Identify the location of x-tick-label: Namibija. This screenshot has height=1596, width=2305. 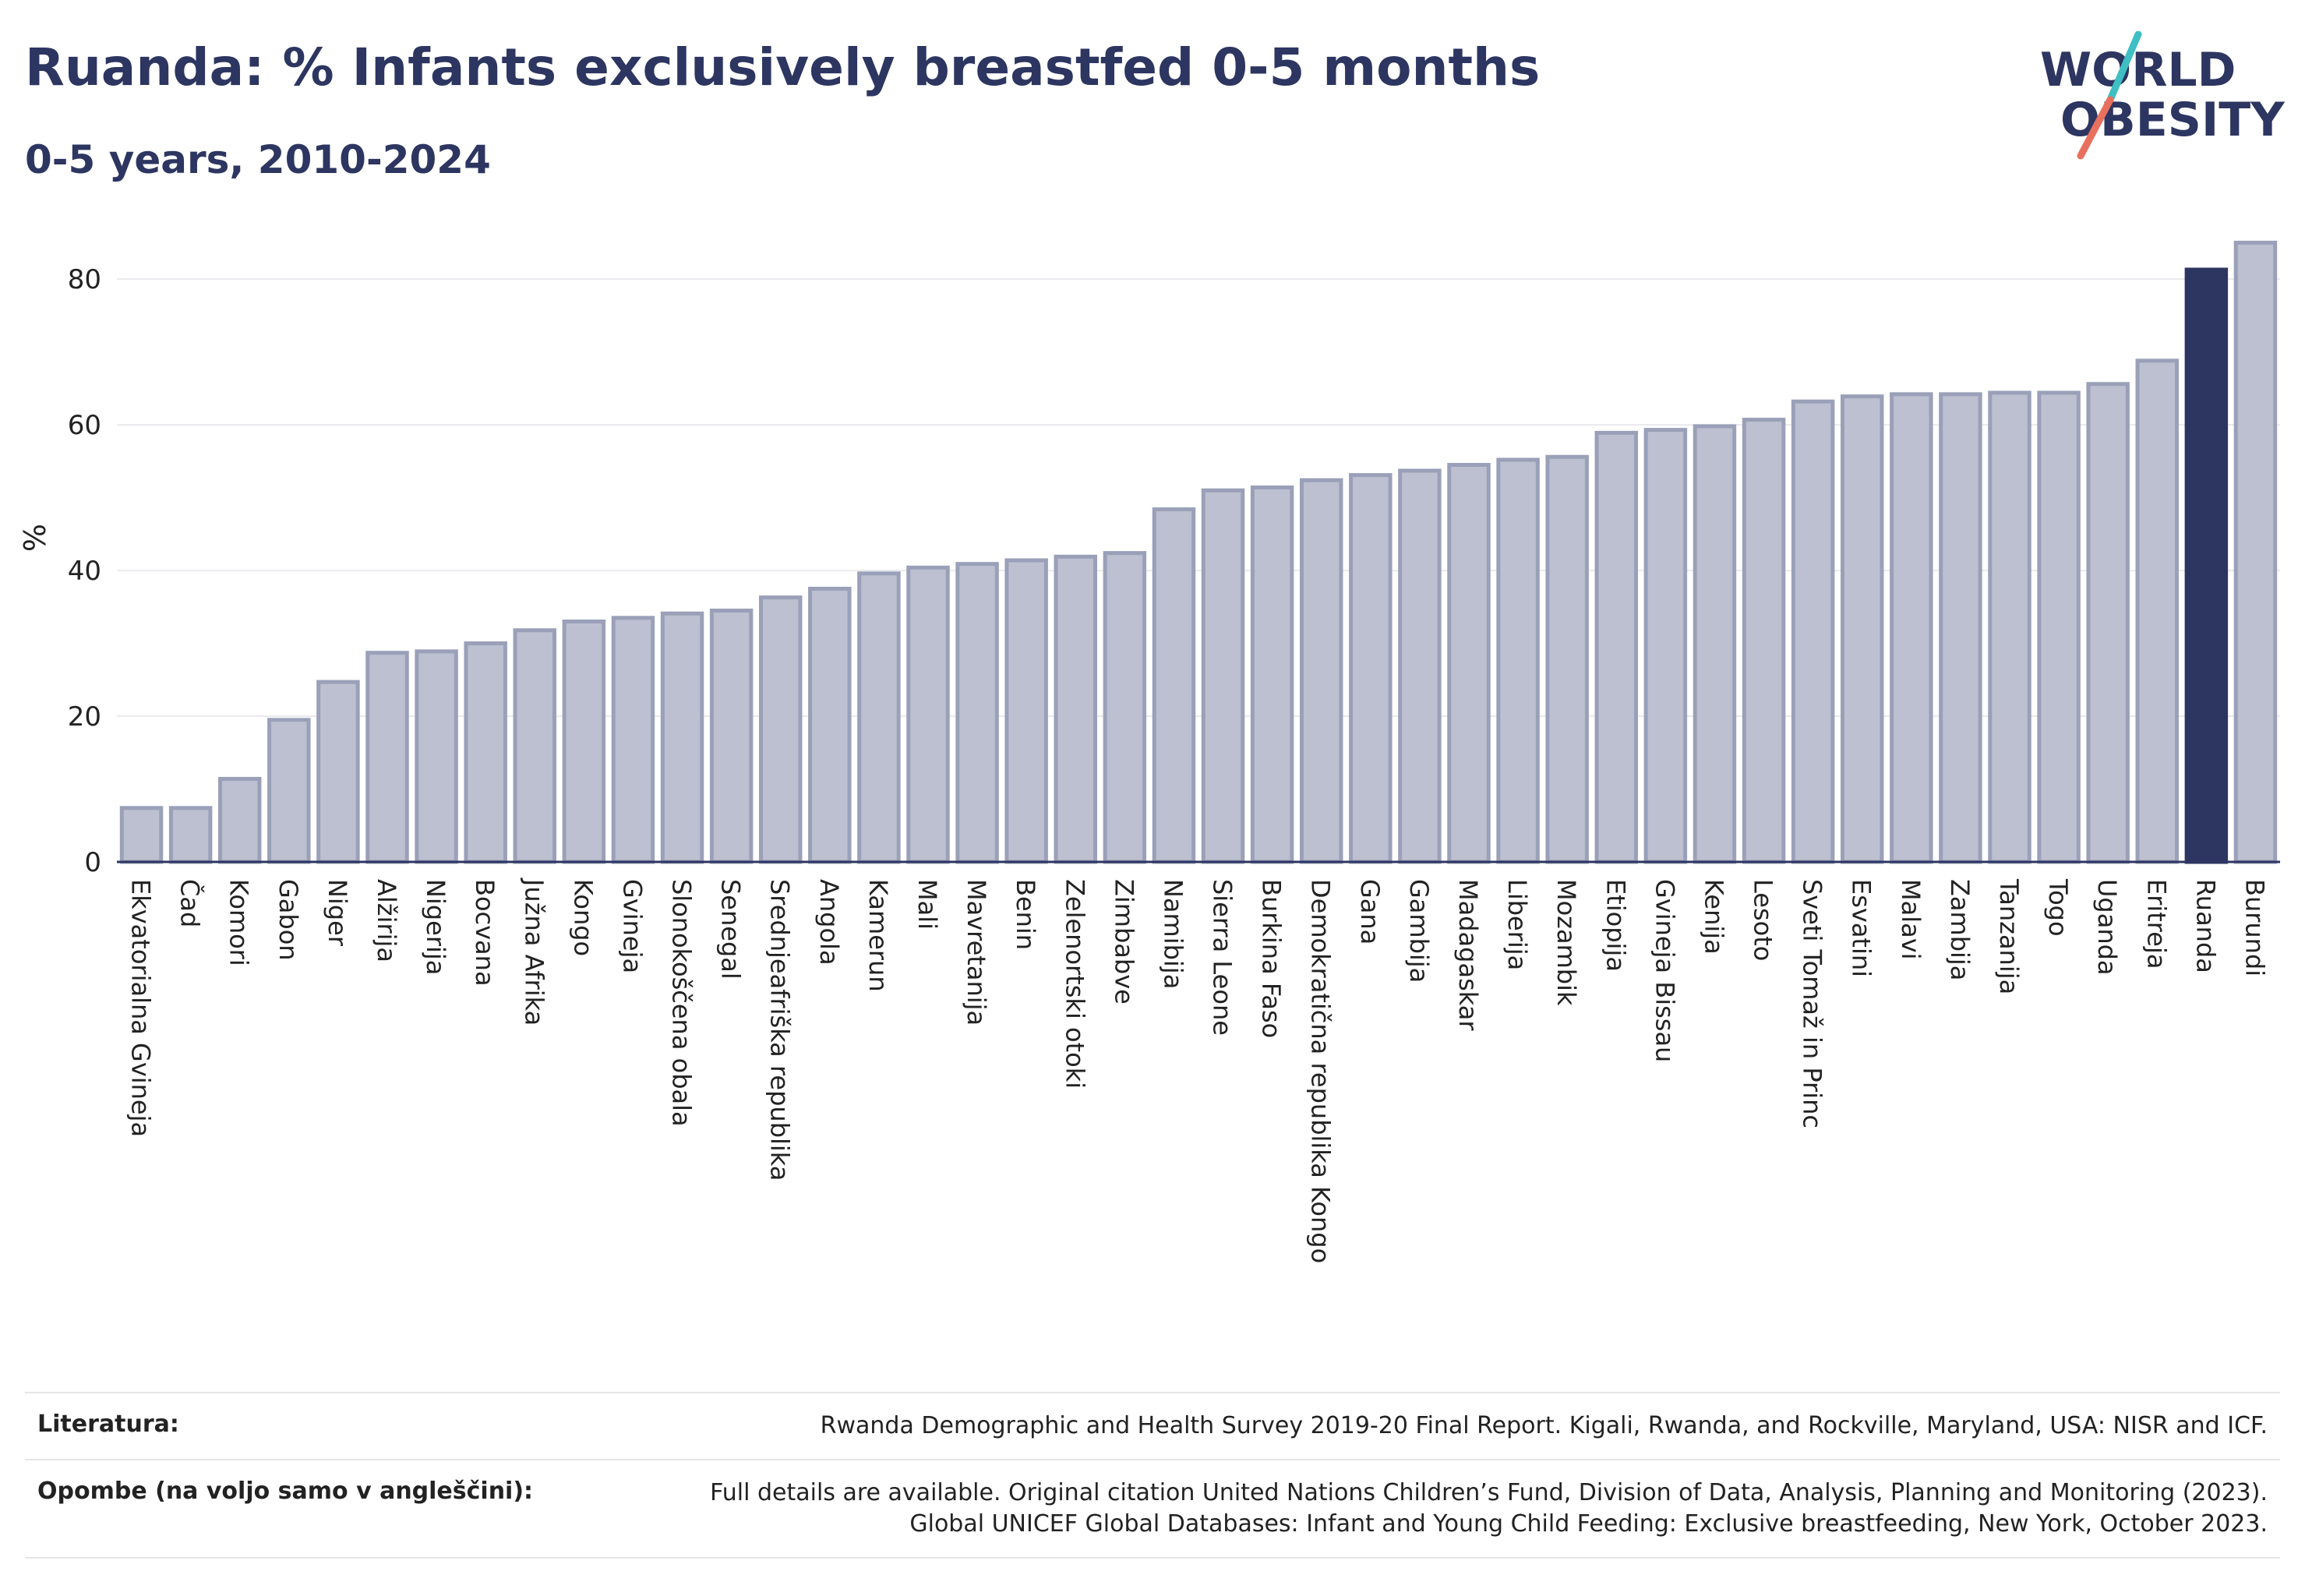
(1173, 934).